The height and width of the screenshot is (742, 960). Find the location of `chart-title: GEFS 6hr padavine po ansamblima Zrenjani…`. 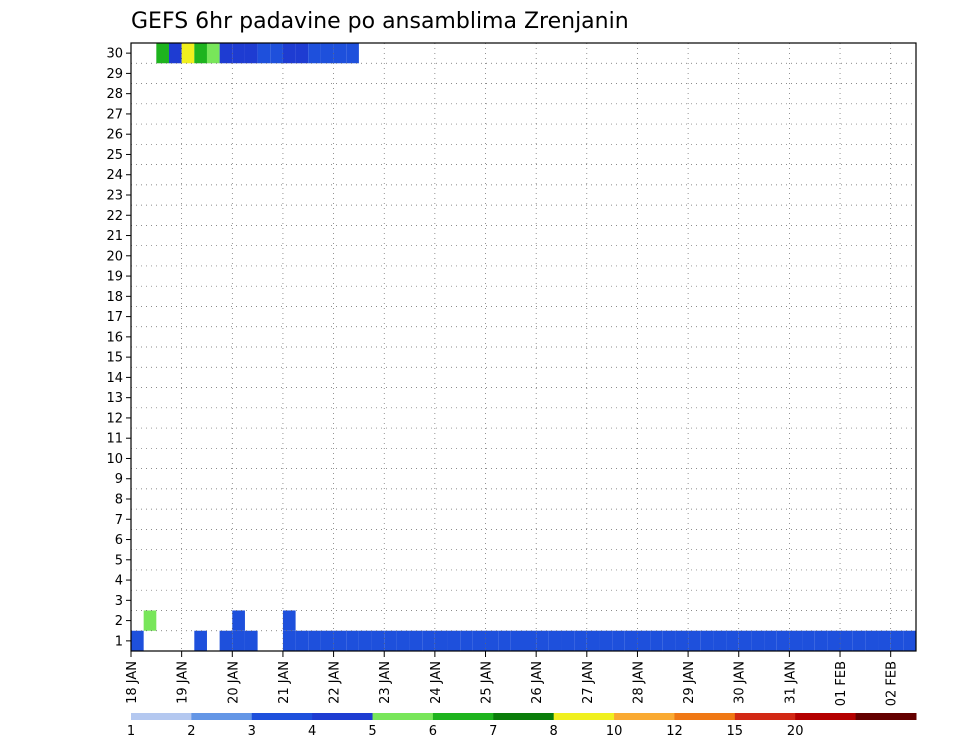

chart-title: GEFS 6hr padavine po ansamblima Zrenjani… is located at coordinates (380, 21).